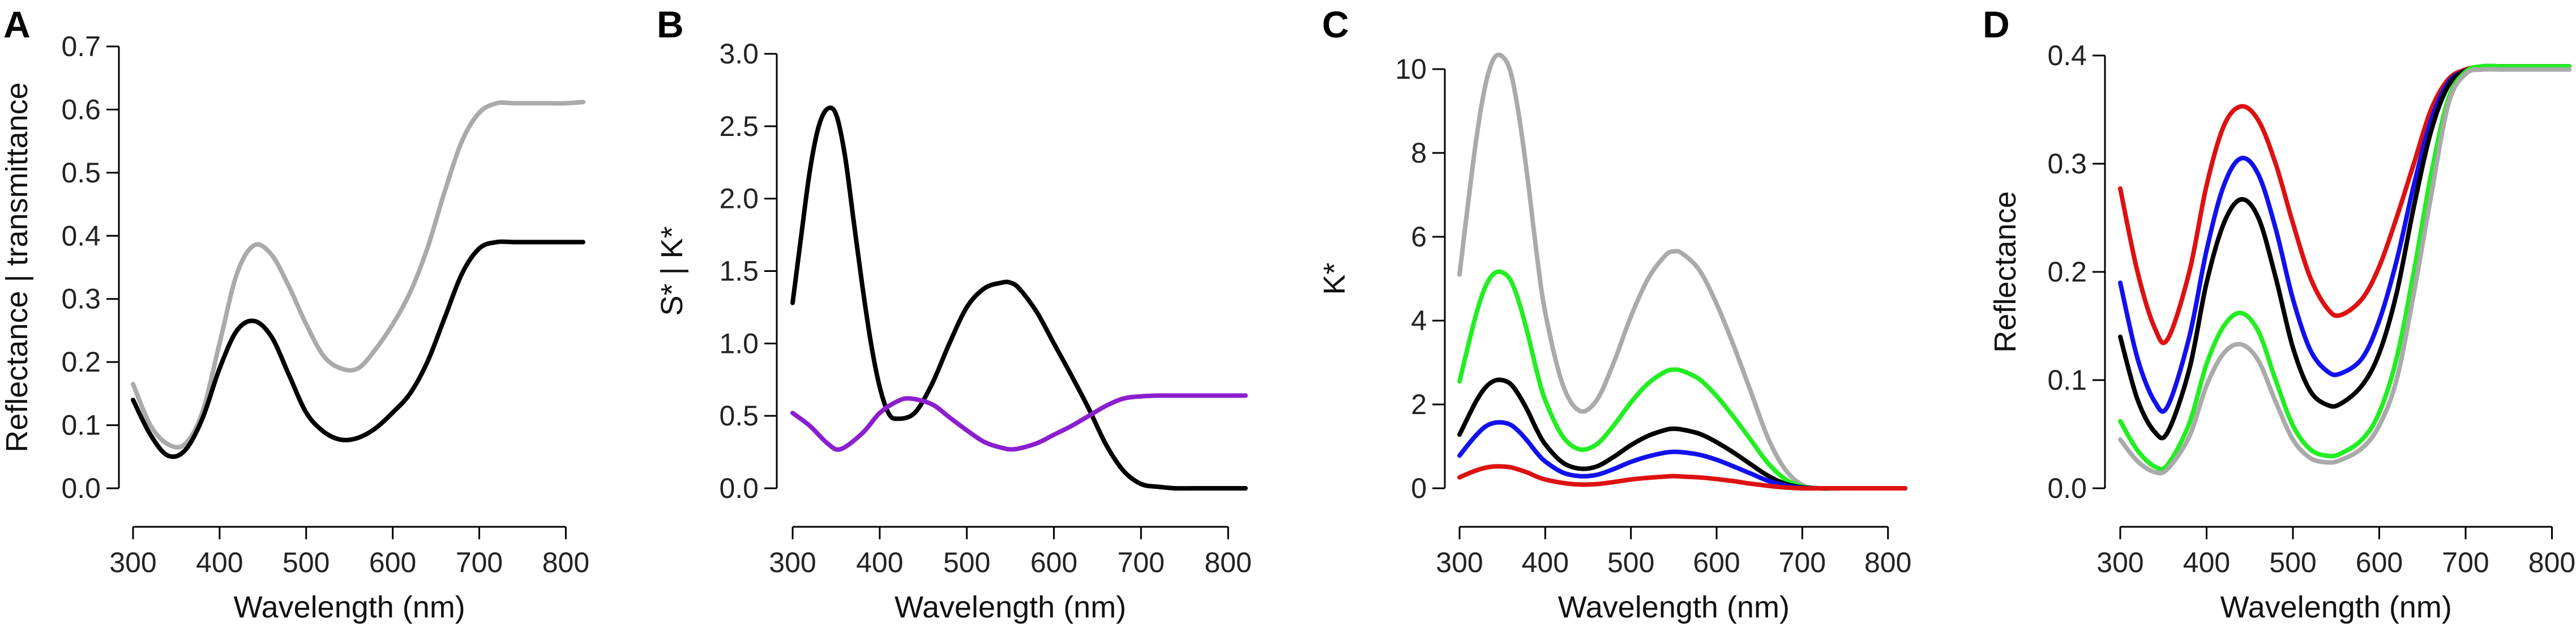  Describe the element at coordinates (739, 126) in the screenshot. I see `y-tick-label: 2.5` at that location.